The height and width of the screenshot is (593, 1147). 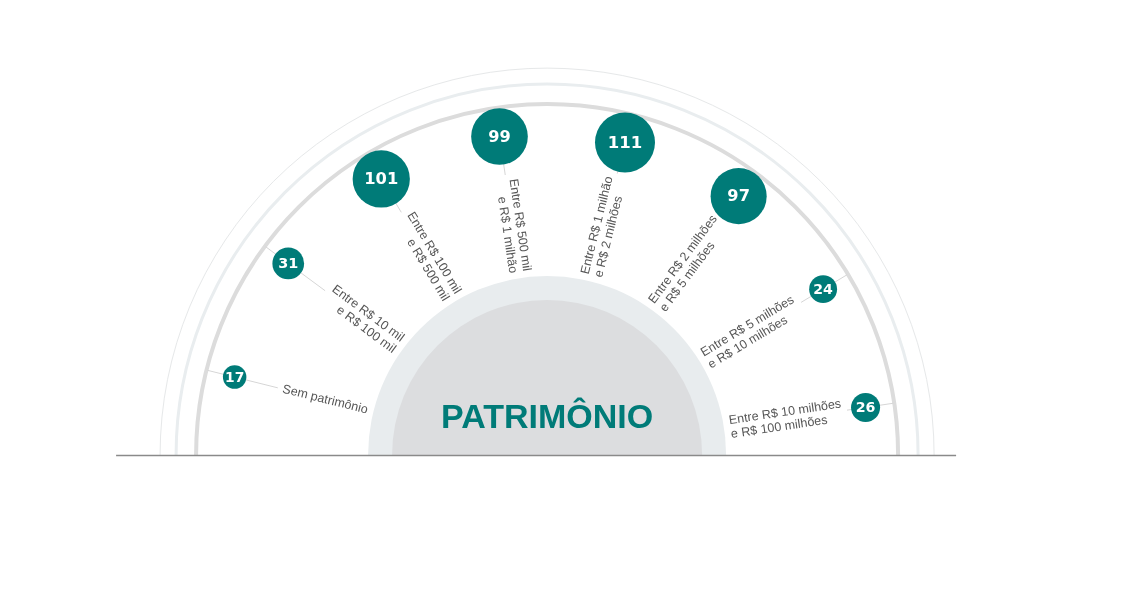 I want to click on data-label: 99, so click(x=499, y=136).